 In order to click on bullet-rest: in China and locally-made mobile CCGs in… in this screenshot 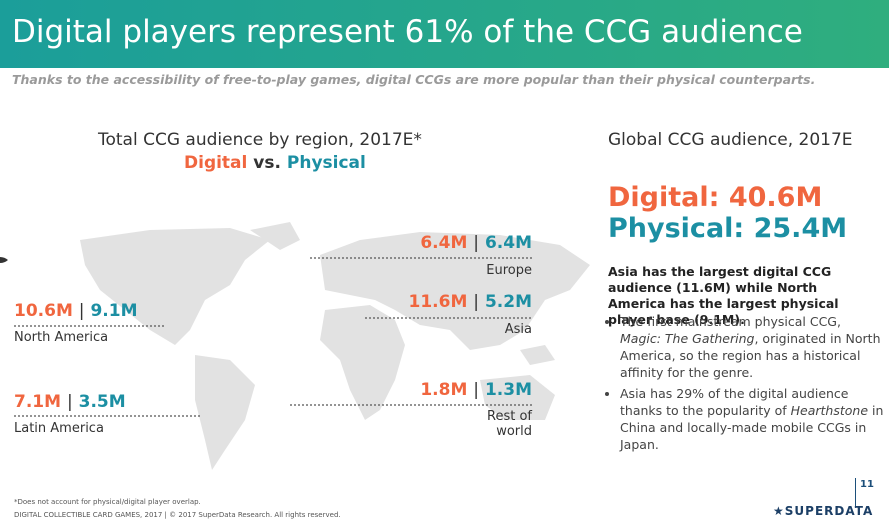, I will do `click(752, 427)`.